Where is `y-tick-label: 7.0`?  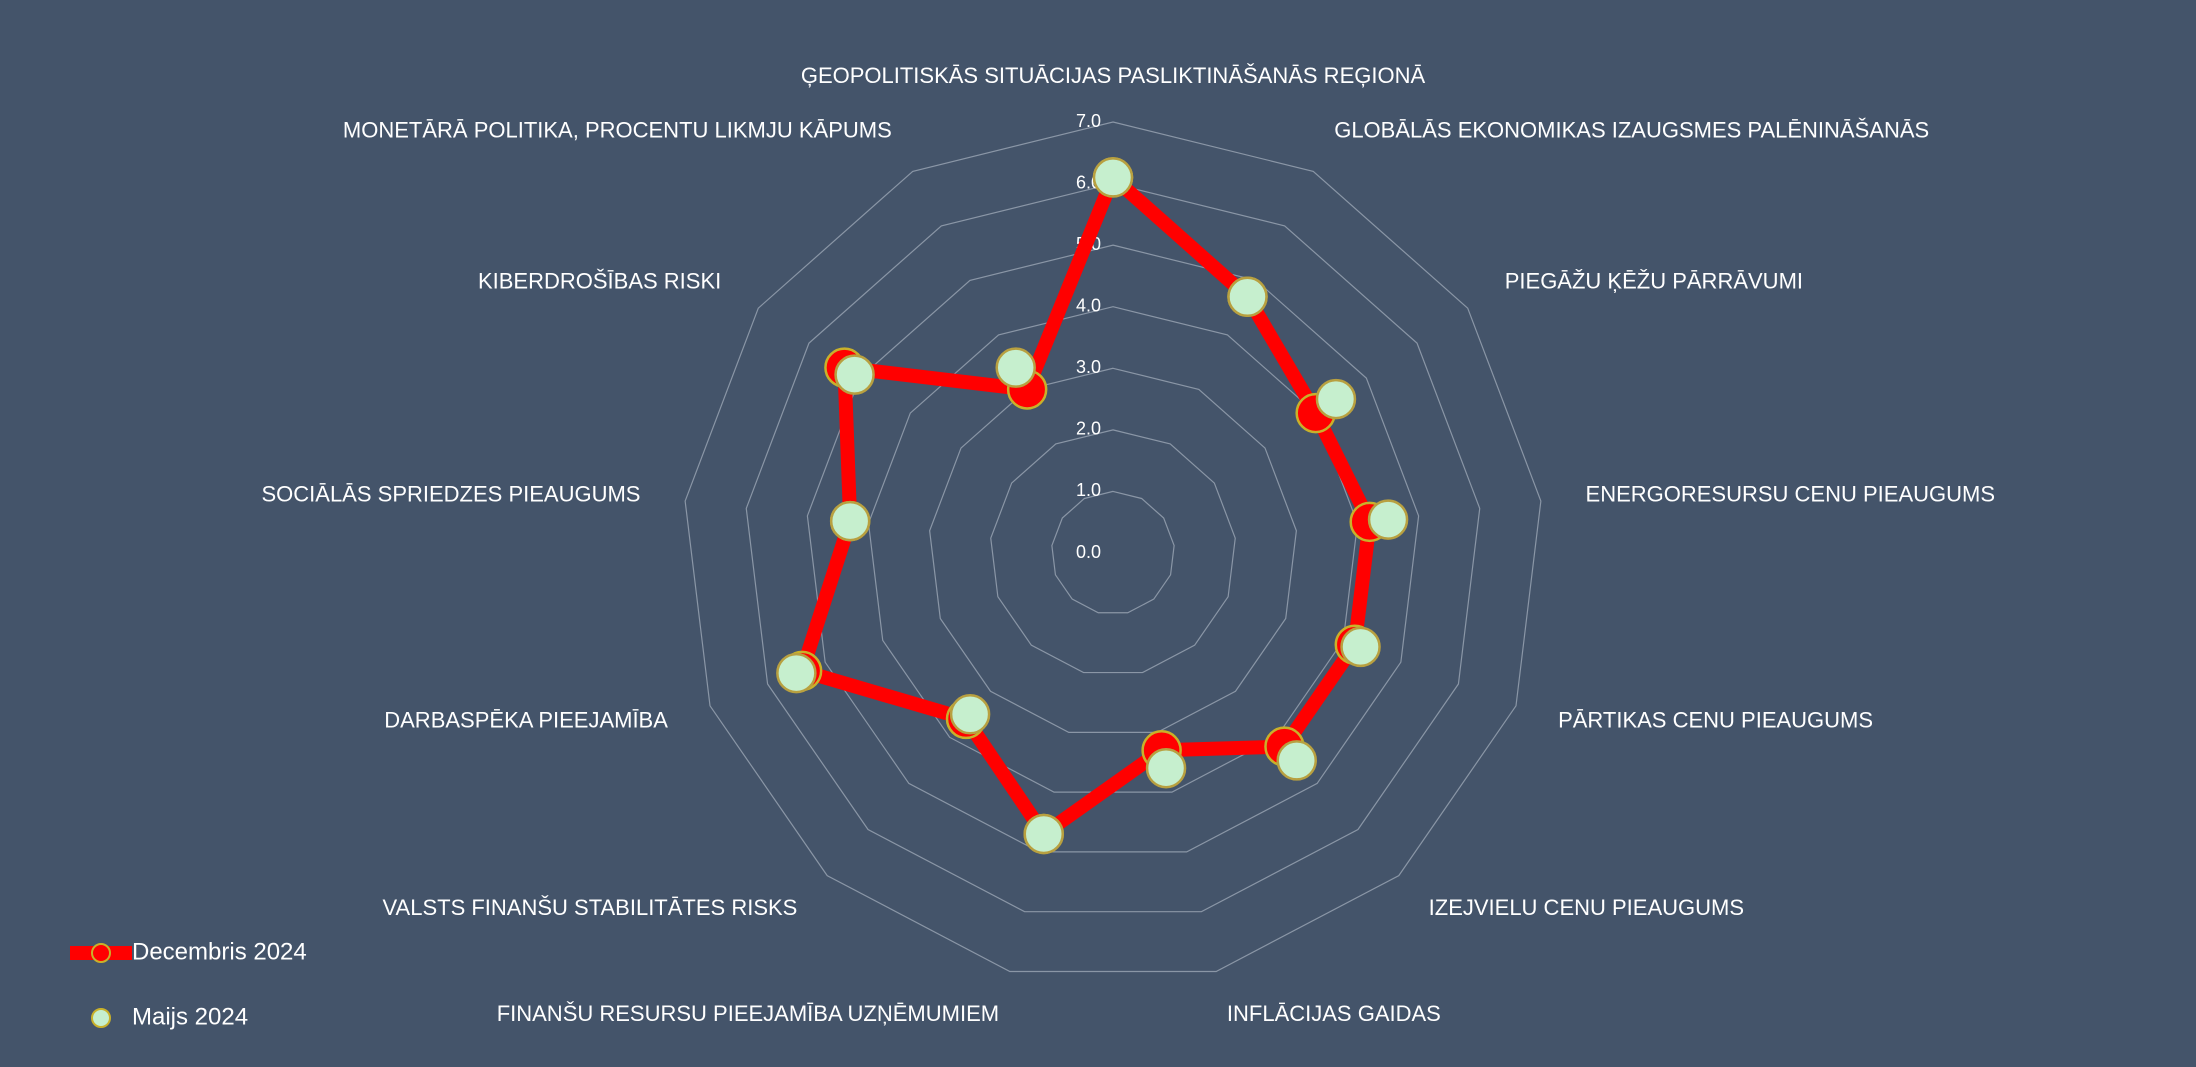 y-tick-label: 7.0 is located at coordinates (1088, 121).